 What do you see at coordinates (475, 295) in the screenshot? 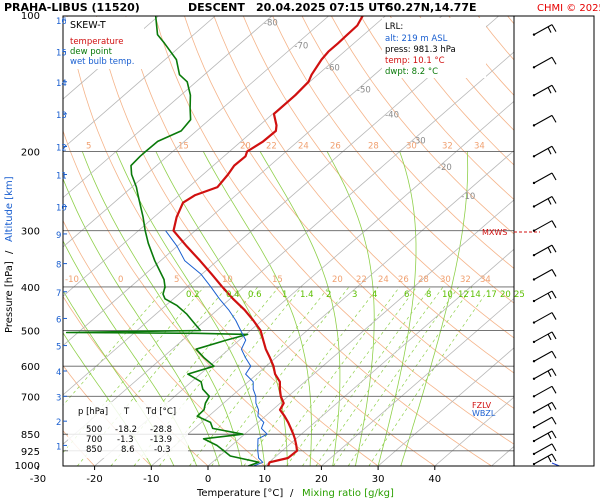
I see `mixing-ratio-label: 14` at bounding box center [475, 295].